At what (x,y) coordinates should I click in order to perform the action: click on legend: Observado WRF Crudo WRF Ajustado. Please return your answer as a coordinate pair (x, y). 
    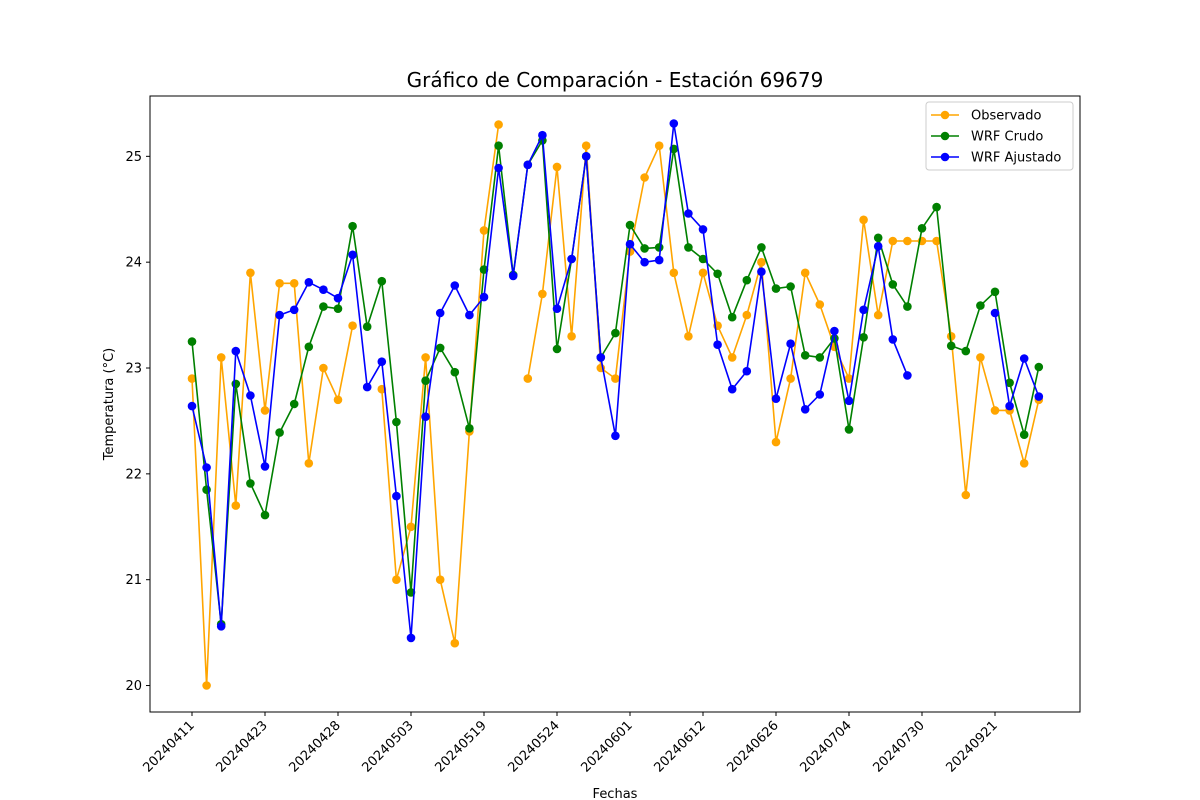
    Looking at the image, I should click on (999, 136).